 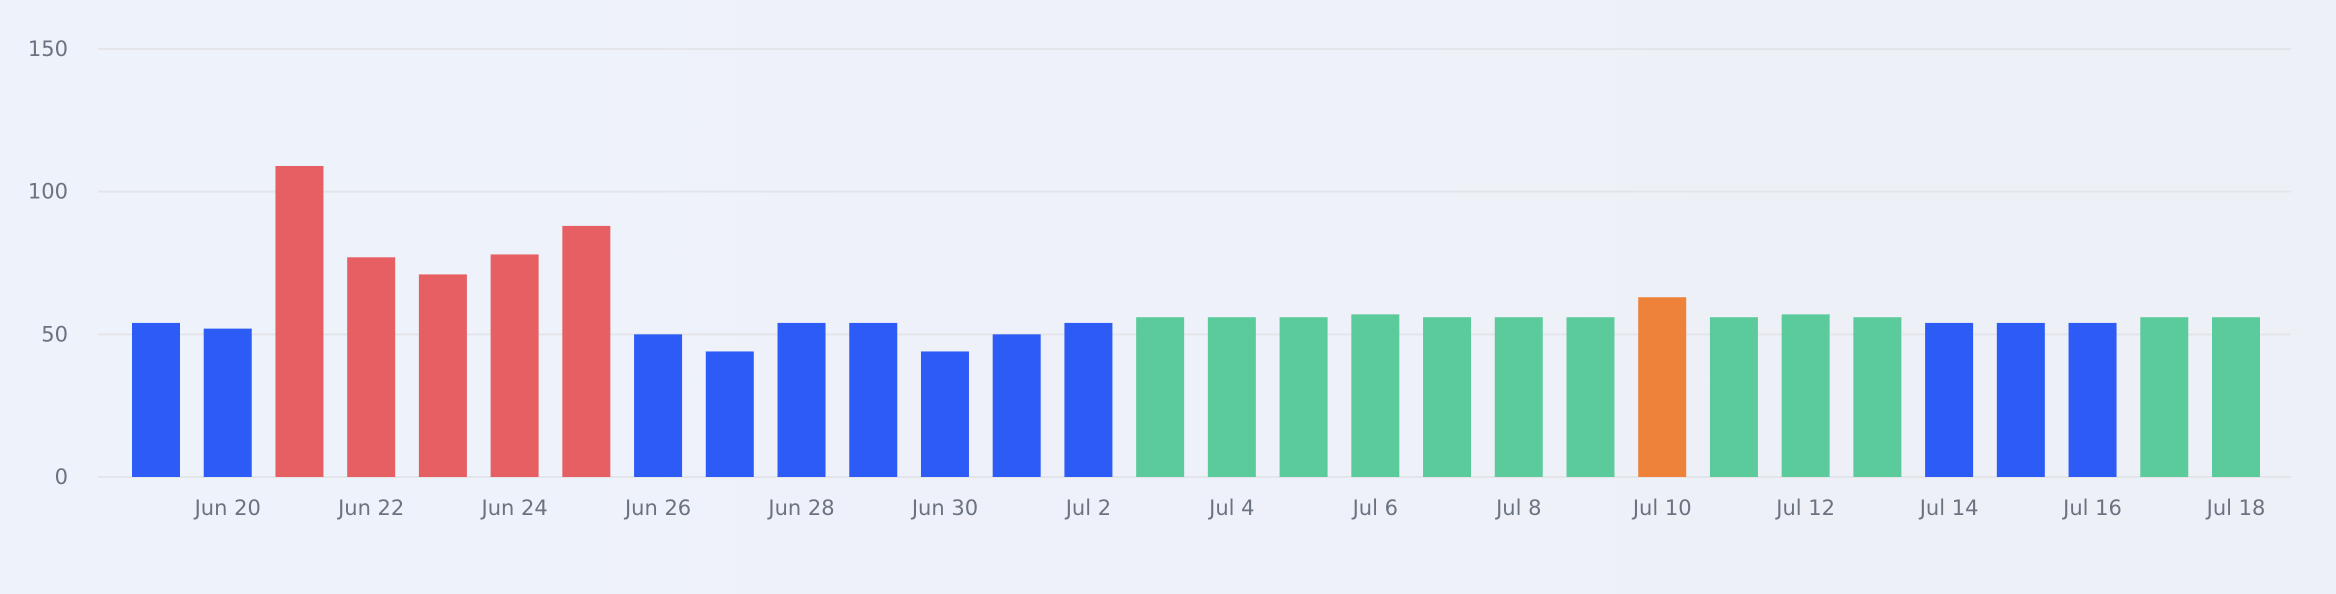 I want to click on y-tick-label: 150, so click(x=48, y=49).